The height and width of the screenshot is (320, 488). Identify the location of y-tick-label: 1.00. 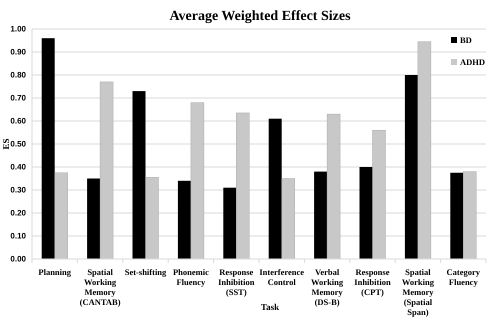
(18, 29).